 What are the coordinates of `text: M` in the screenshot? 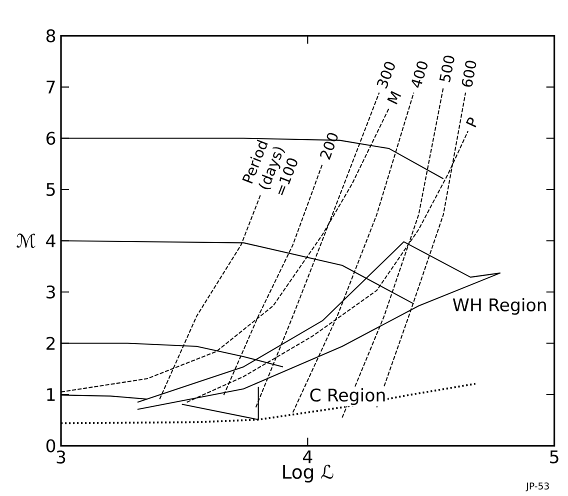 It's located at (394, 98).